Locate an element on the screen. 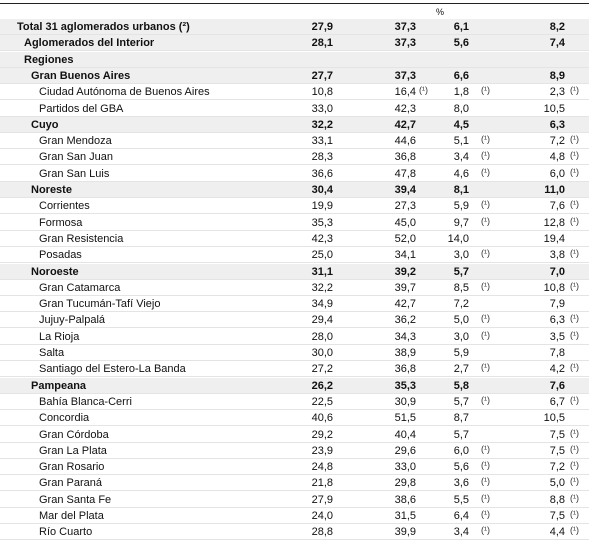 The image size is (589, 544). row-label: Total 31 aglomerados urbanos (²) is located at coordinates (103, 27).